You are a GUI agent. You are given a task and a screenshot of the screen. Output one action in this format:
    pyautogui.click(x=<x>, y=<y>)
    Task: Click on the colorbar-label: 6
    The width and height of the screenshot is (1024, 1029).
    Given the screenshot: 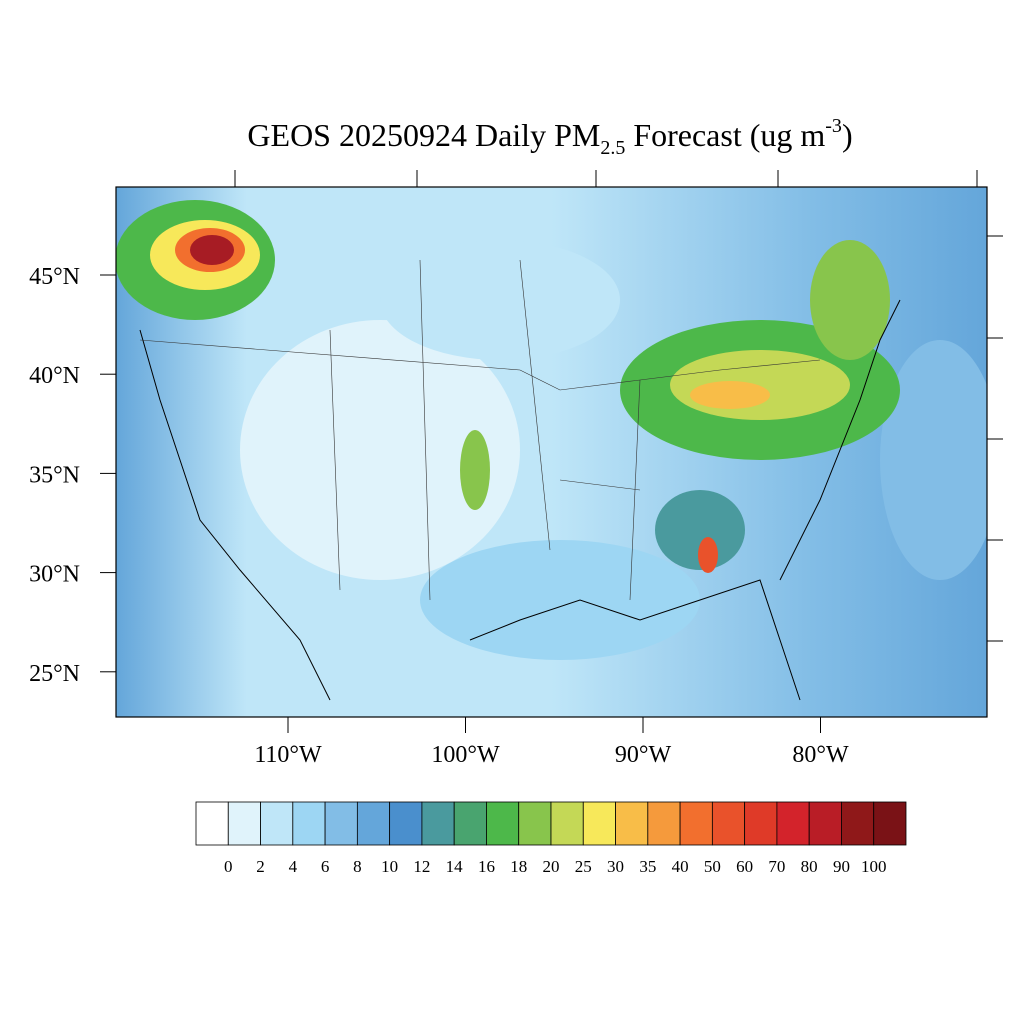 What is the action you would take?
    pyautogui.click(x=325, y=866)
    